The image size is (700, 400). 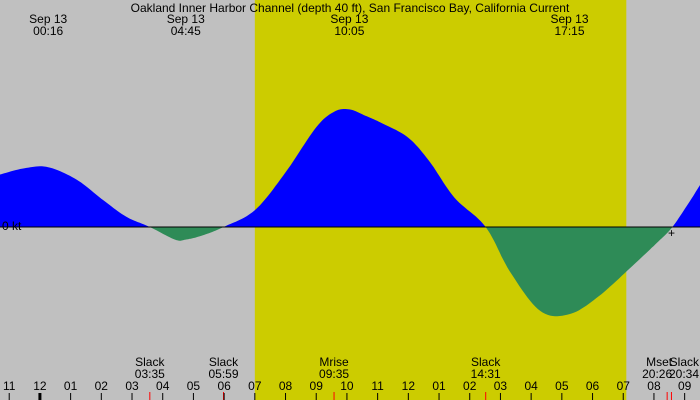 I want to click on peak-label-line2: 00:16, so click(x=48, y=31).